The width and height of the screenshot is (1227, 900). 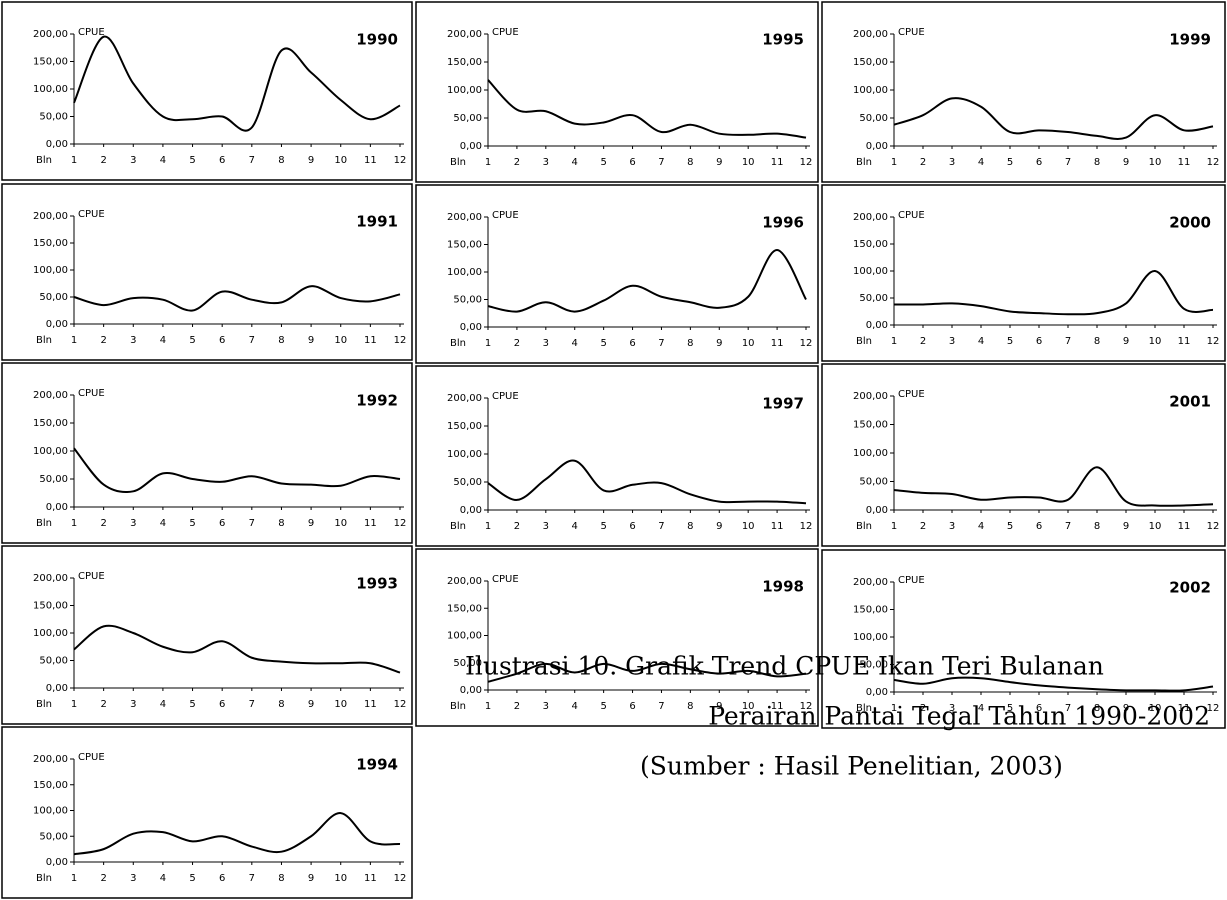 What do you see at coordinates (783, 223) in the screenshot?
I see `chart-title: 1996` at bounding box center [783, 223].